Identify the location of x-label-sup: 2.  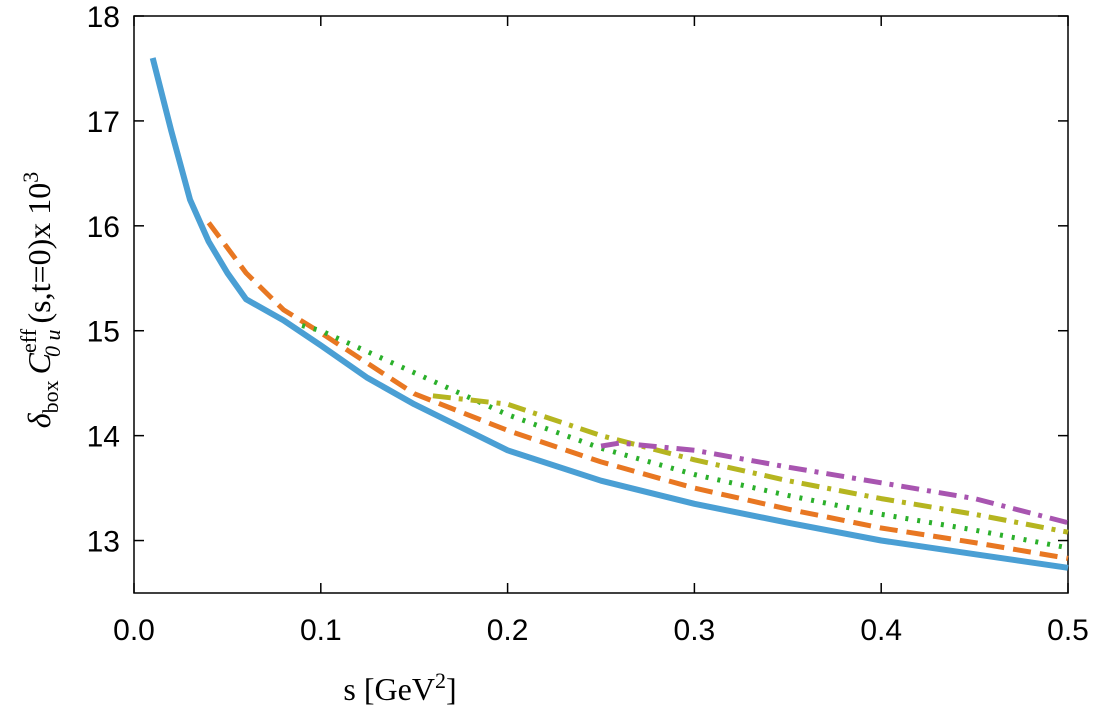
(440, 680).